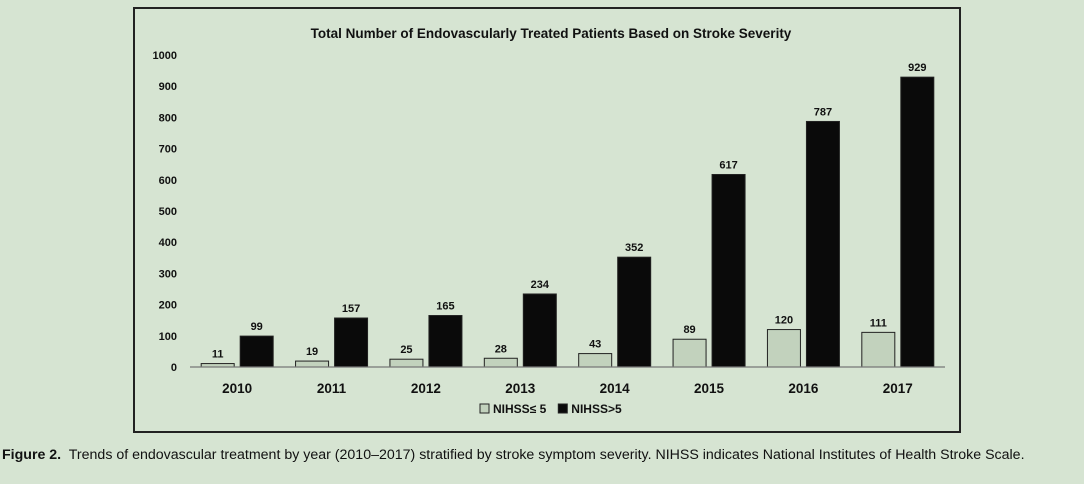 The width and height of the screenshot is (1084, 484). I want to click on data-label: 11, so click(218, 355).